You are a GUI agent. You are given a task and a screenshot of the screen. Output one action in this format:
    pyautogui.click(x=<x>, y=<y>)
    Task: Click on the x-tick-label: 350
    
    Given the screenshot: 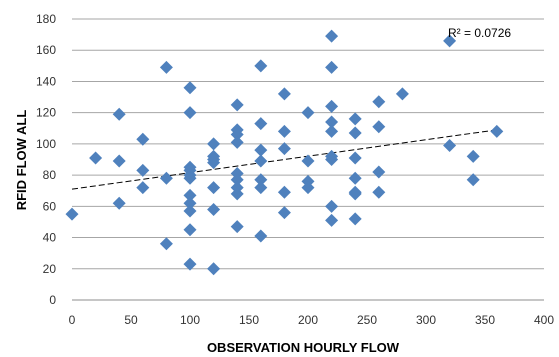 What is the action you would take?
    pyautogui.click(x=485, y=320)
    